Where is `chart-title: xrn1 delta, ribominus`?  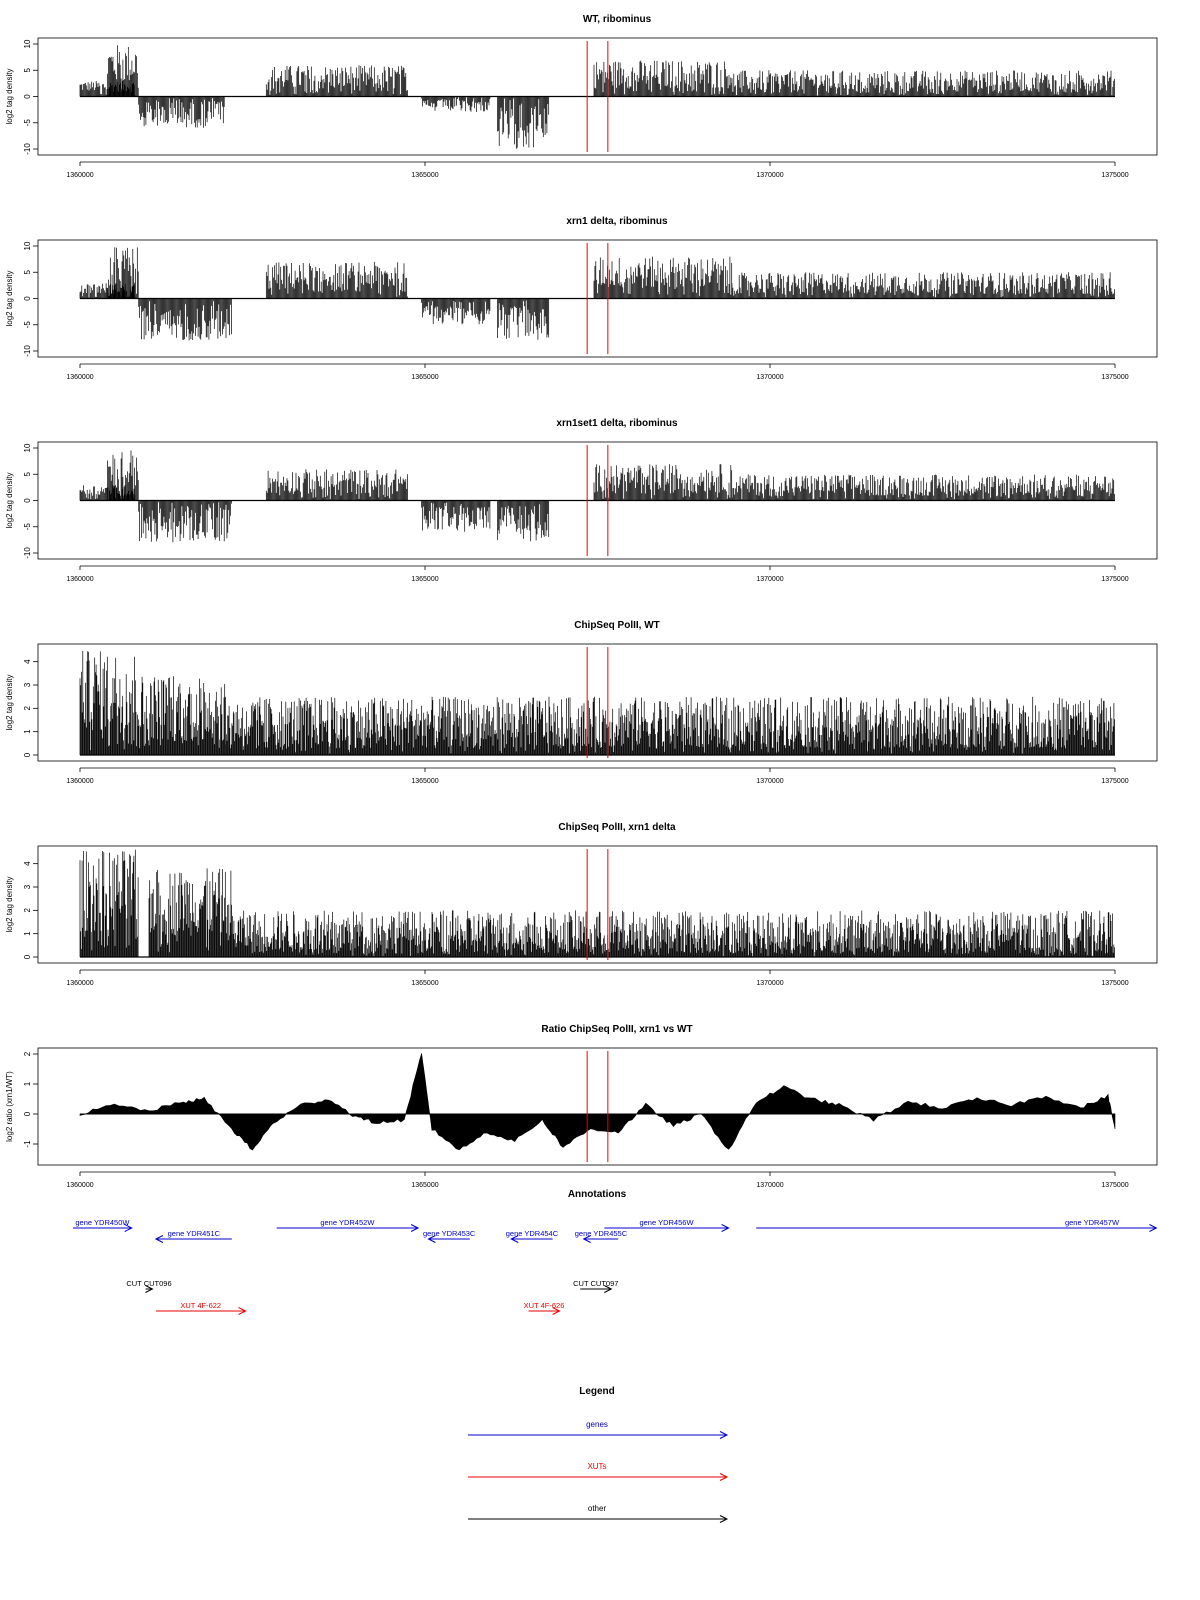
chart-title: xrn1 delta, ribominus is located at coordinates (617, 221).